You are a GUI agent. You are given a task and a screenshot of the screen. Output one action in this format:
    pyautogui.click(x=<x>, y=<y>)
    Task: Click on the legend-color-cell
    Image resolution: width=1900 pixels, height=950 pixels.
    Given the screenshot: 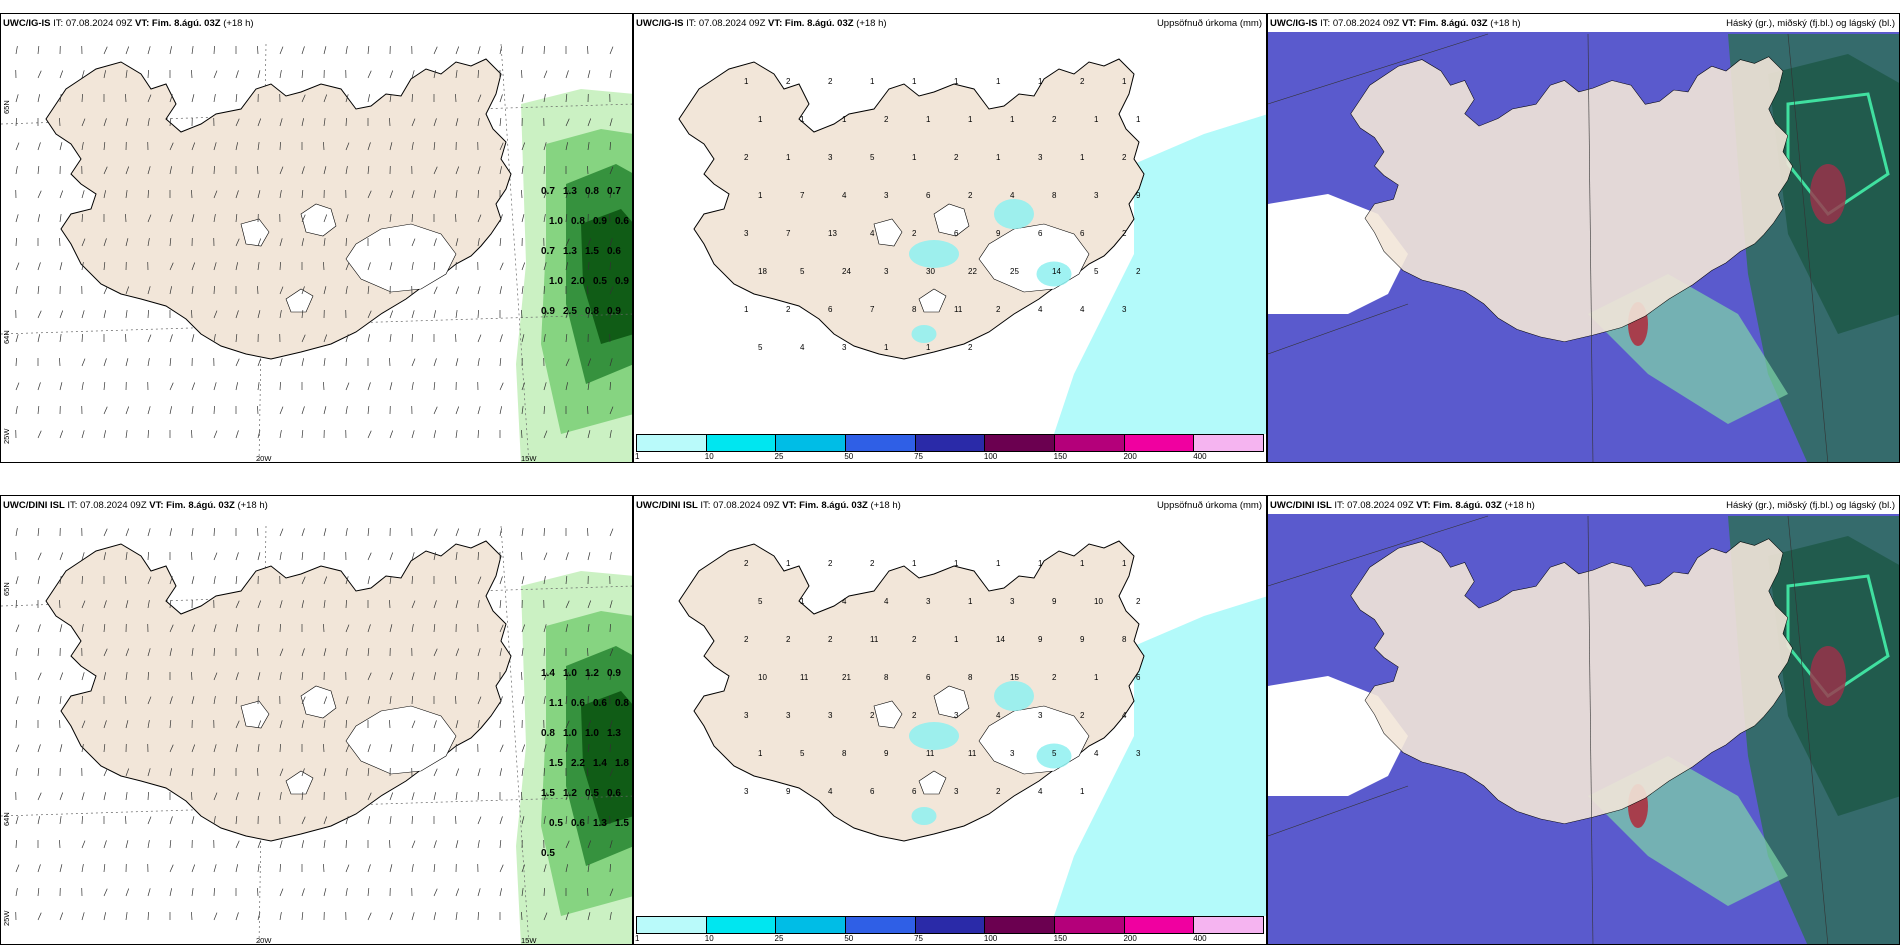 What is the action you would take?
    pyautogui.click(x=1159, y=925)
    